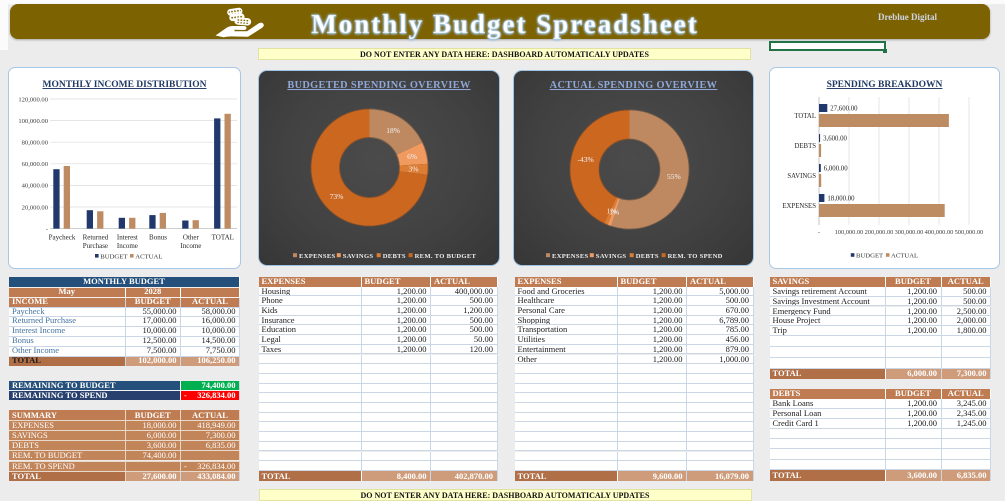 This screenshot has width=1005, height=501. I want to click on svg-text: 18%, so click(393, 129).